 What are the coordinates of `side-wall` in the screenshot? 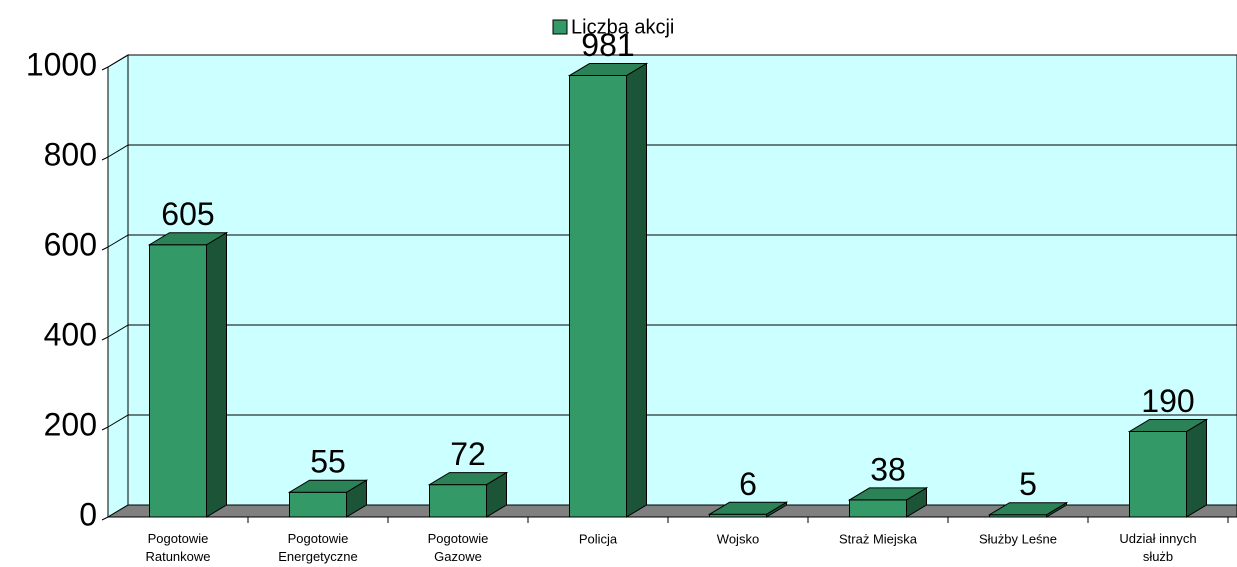 It's located at (118, 286).